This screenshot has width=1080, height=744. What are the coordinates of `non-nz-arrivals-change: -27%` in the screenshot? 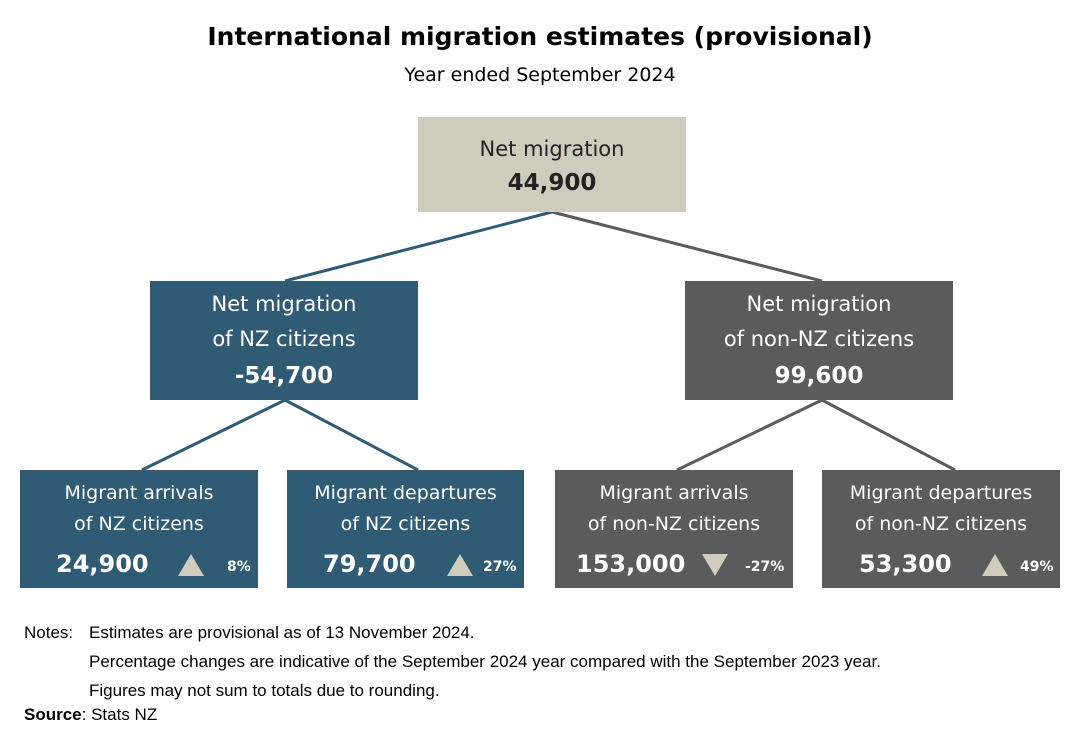 It's located at (765, 567).